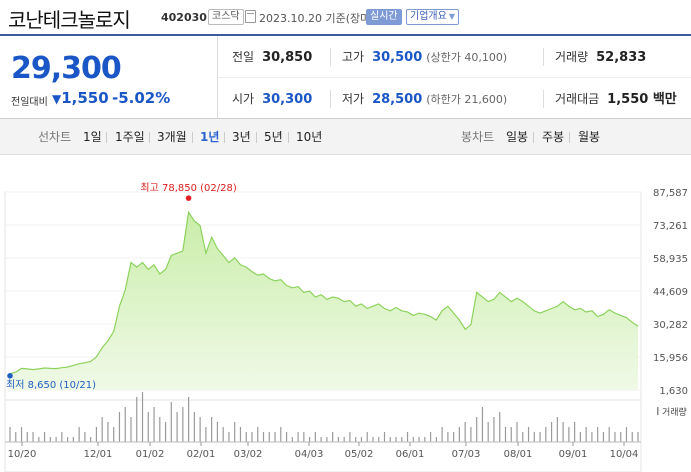 This screenshot has height=472, width=691. I want to click on tab-1d: 1일, so click(92, 137).